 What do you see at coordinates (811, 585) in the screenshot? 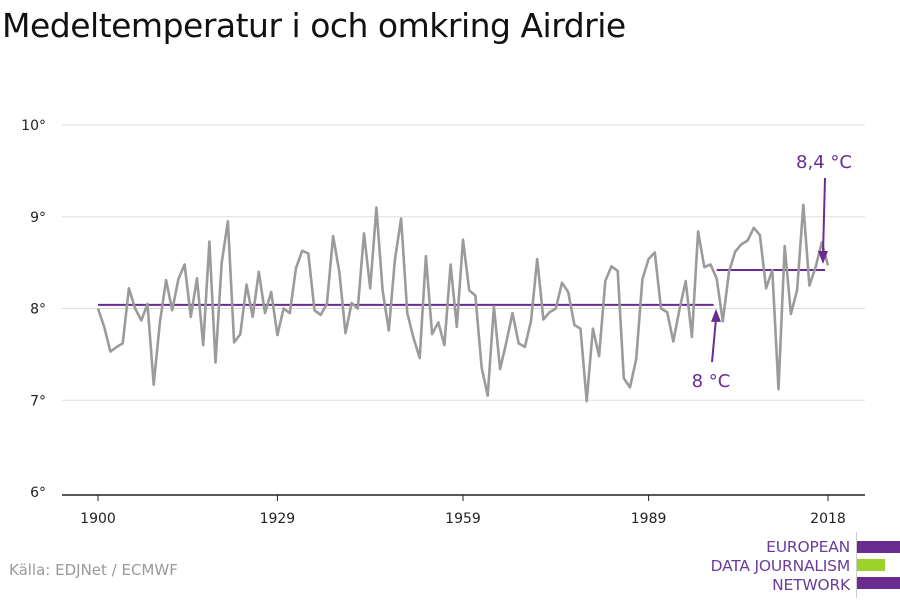
I see `logo-line-3: NETWORK` at bounding box center [811, 585].